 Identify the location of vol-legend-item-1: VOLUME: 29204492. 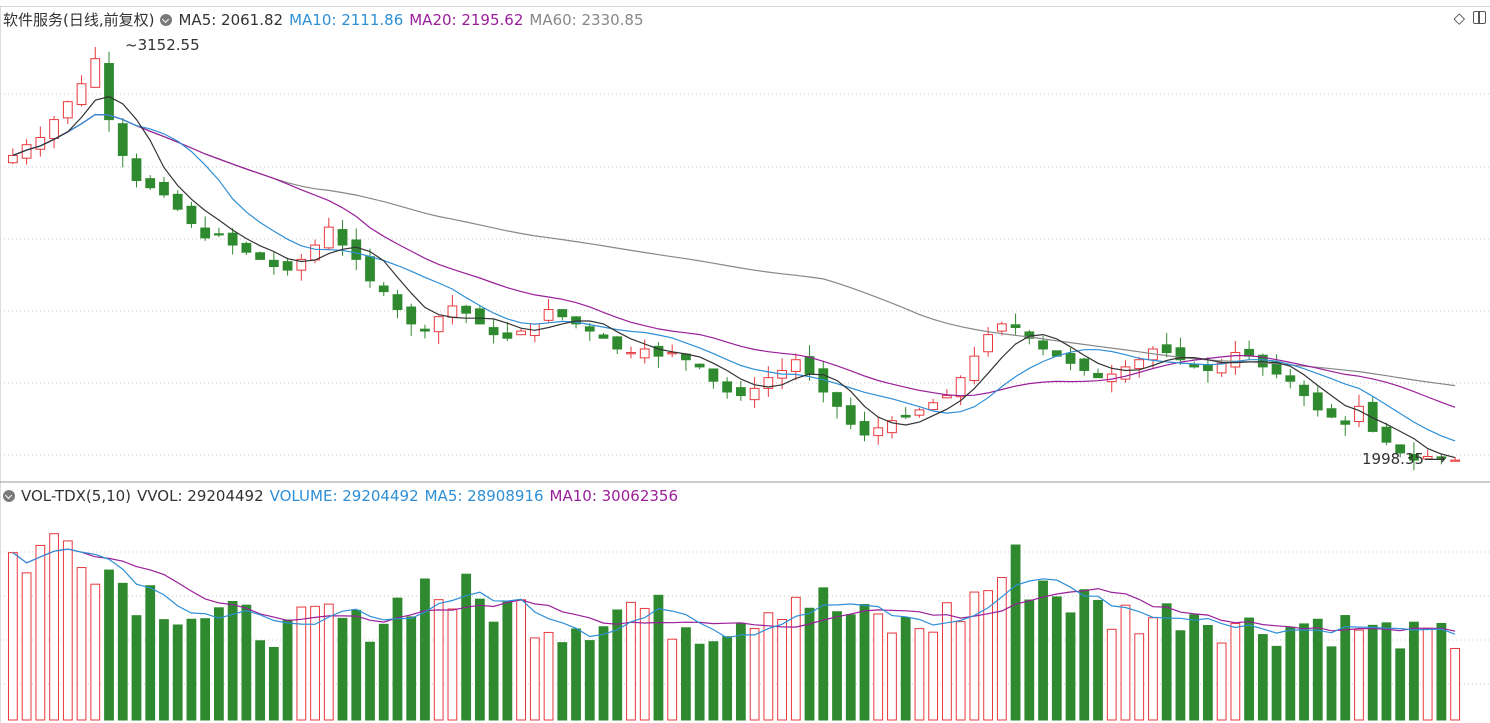
(344, 496).